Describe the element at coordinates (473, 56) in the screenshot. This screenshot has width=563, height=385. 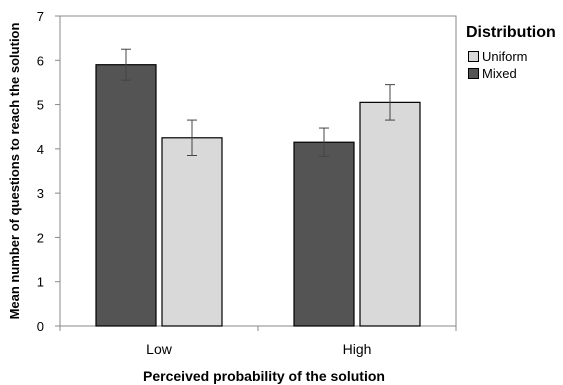
I see `legend-swatch-uniform` at that location.